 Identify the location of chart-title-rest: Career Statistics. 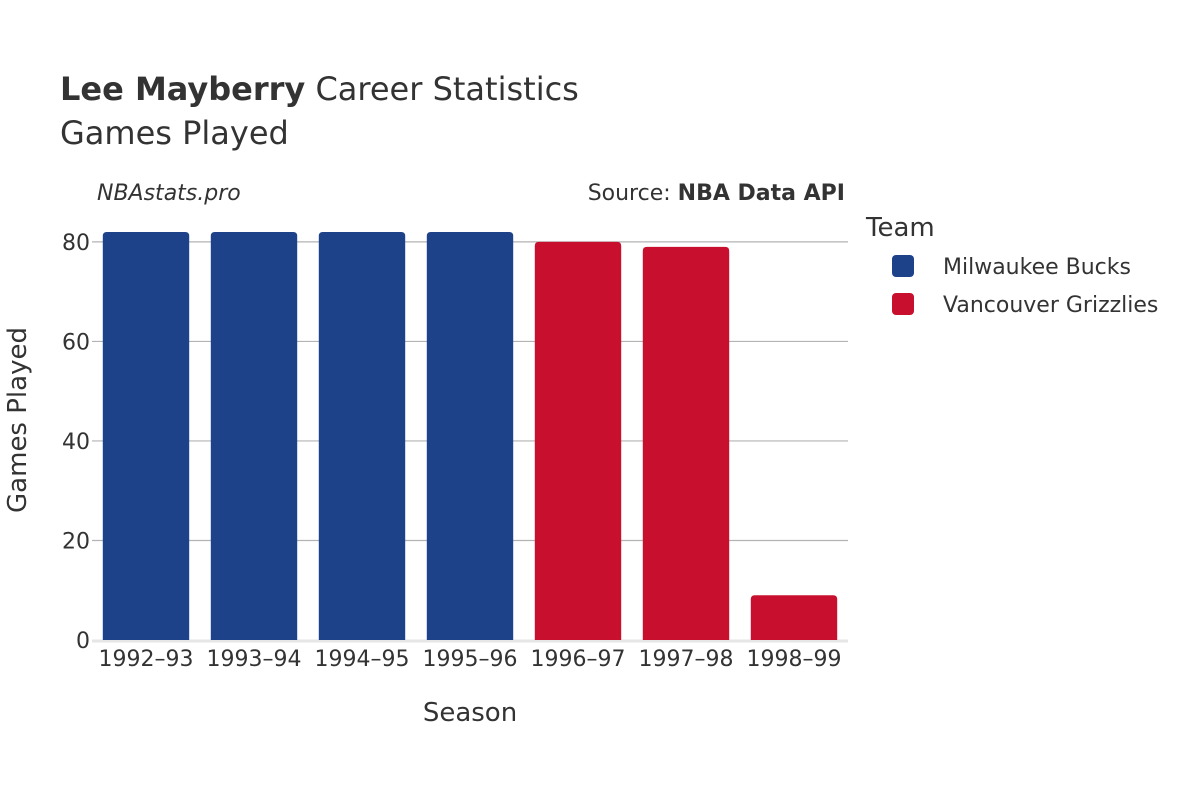
(442, 89).